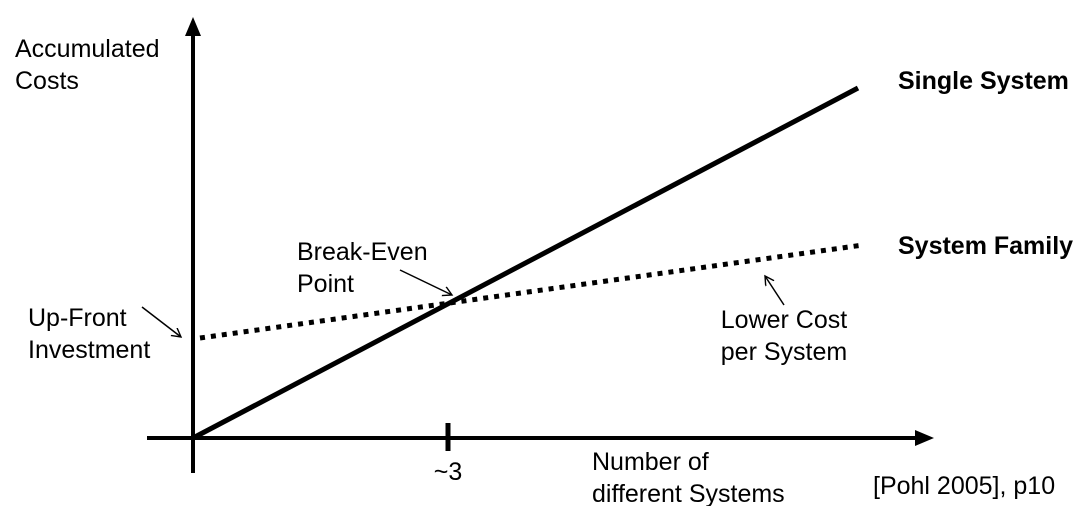 This screenshot has width=1092, height=506. Describe the element at coordinates (983, 81) in the screenshot. I see `single-system-series-label: Single System` at that location.